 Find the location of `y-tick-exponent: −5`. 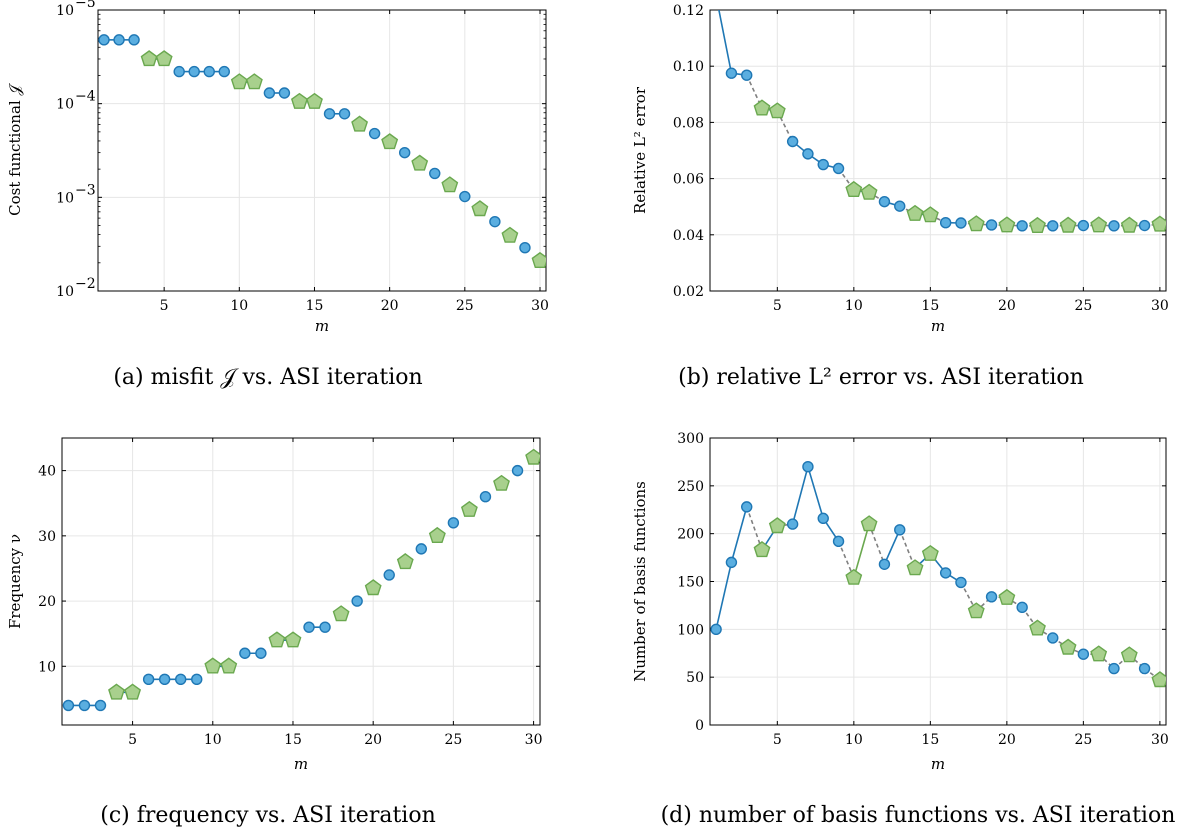

y-tick-exponent: −5 is located at coordinates (85, 5).